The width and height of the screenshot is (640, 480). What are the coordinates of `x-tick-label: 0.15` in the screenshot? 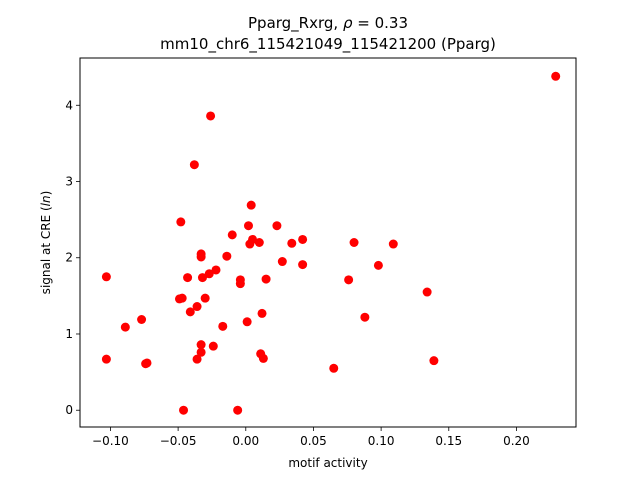 It's located at (448, 441).